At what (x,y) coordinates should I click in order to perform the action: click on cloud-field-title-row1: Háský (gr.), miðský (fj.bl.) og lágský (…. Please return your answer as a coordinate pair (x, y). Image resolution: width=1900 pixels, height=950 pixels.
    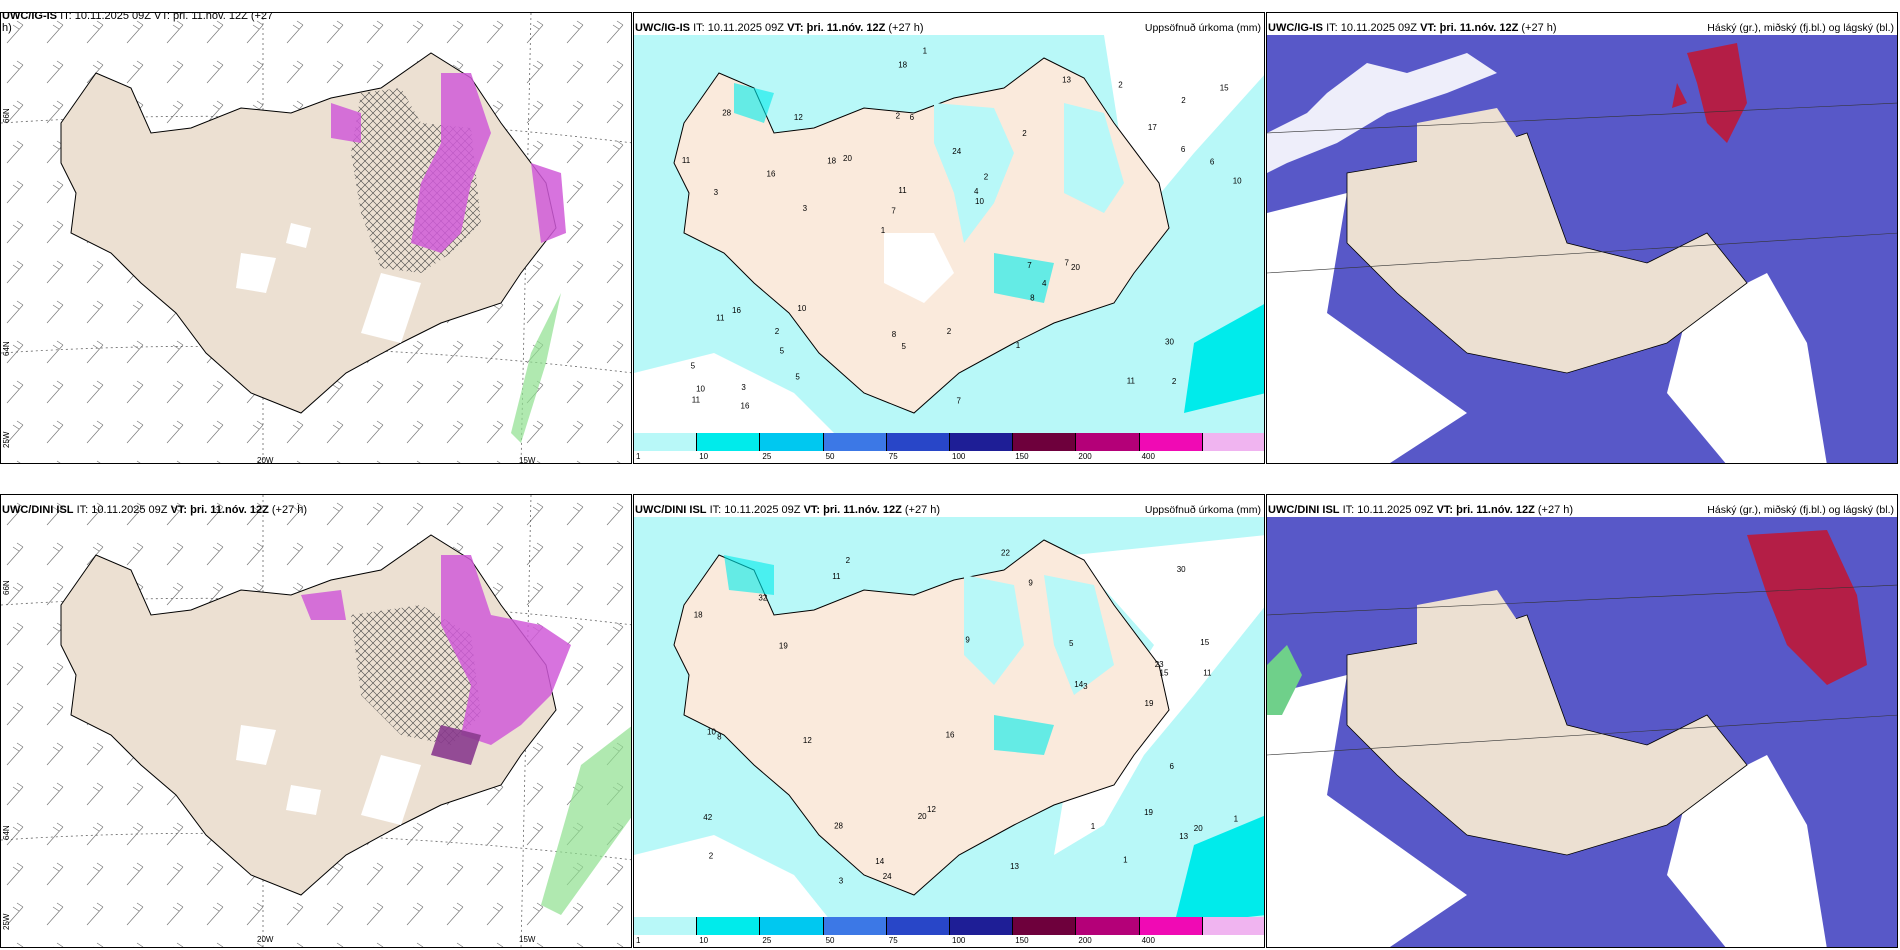
    Looking at the image, I should click on (1800, 28).